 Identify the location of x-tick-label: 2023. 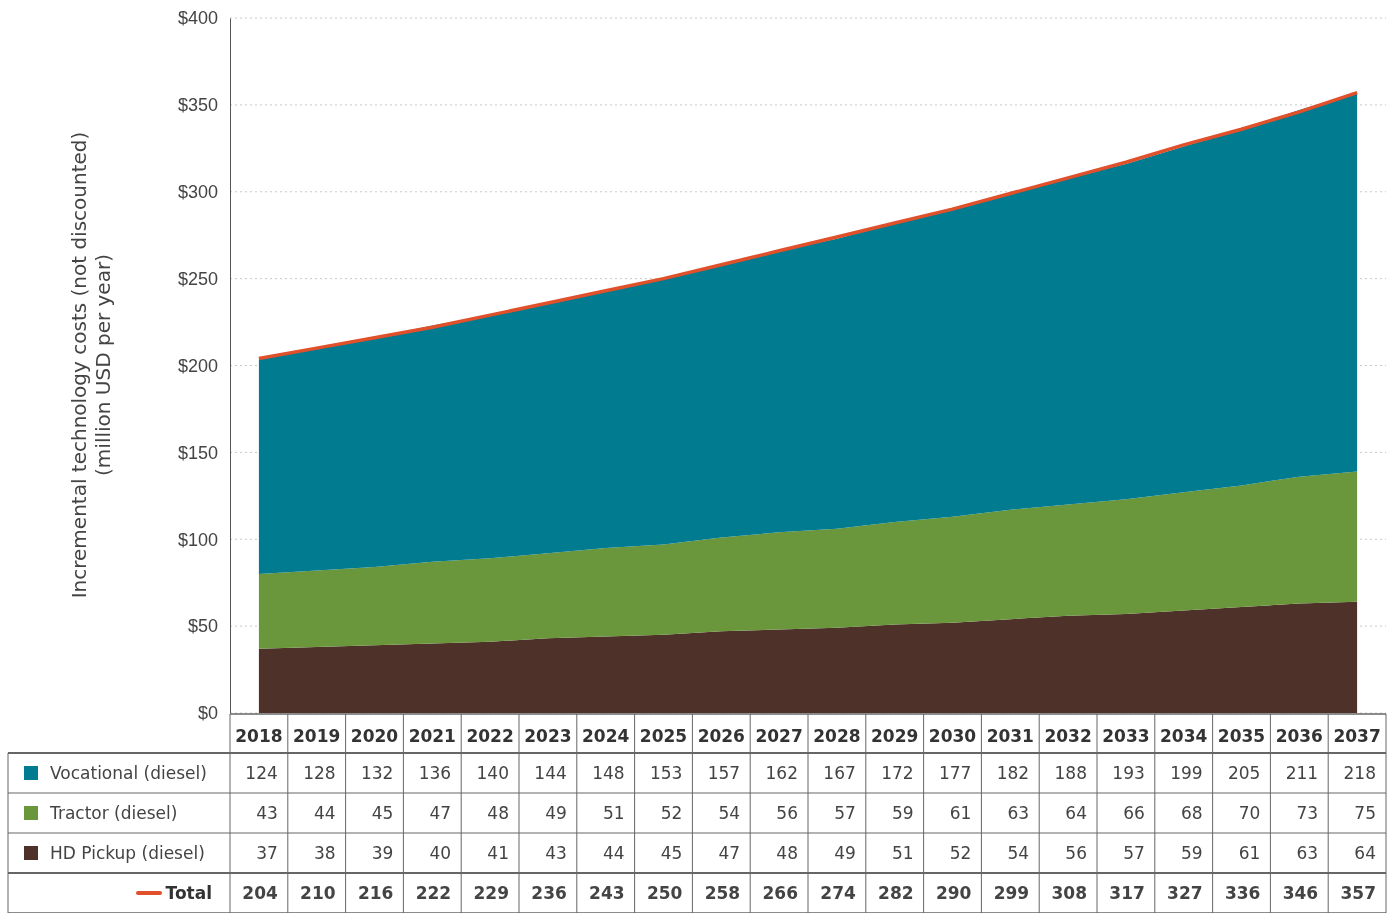
(548, 736).